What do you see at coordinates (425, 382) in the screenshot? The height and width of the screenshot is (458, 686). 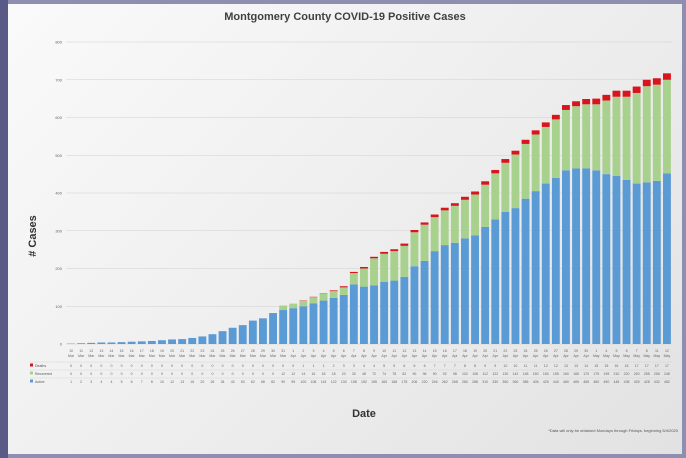 I see `data-label: 220` at bounding box center [425, 382].